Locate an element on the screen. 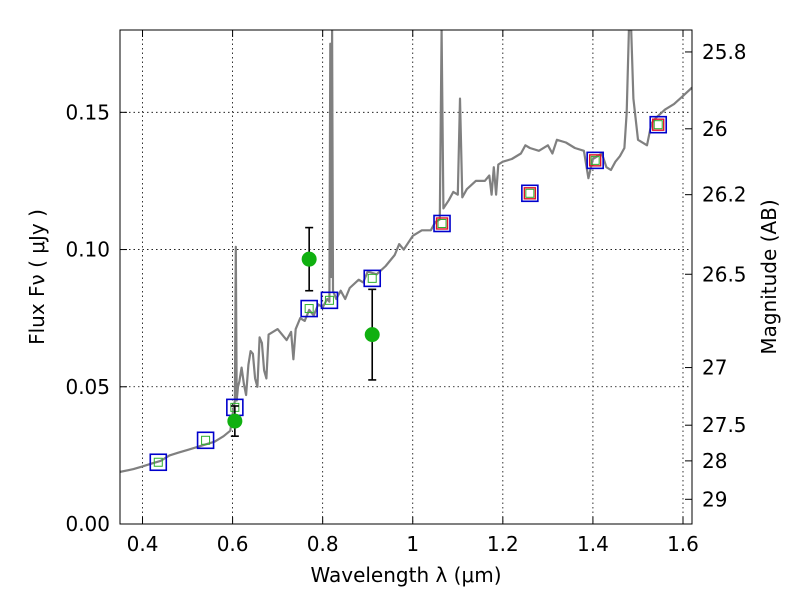  x-tick-label: 1.2 is located at coordinates (503, 544).